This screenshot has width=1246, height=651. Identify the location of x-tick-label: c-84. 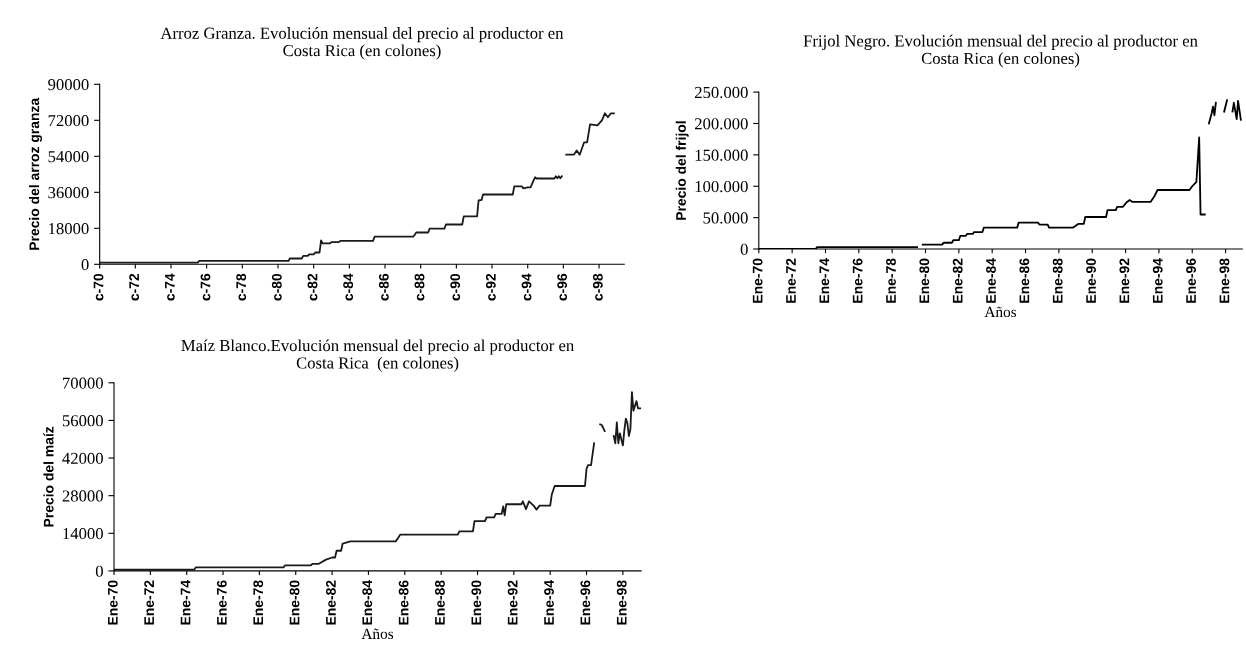
(348, 287).